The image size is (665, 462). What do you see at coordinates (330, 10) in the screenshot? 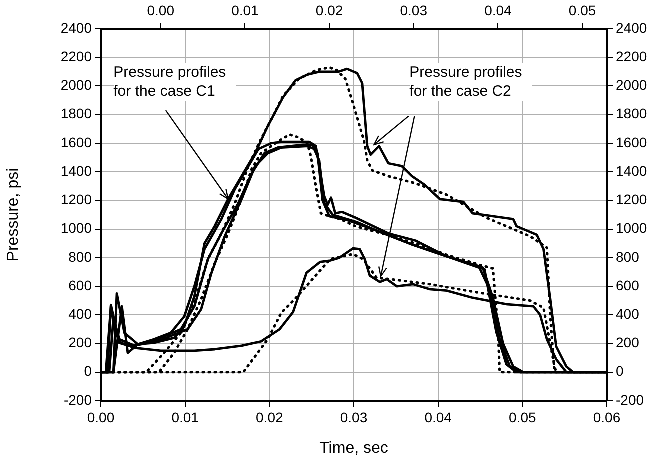
I see `x2-tick-label: 0.02` at bounding box center [330, 10].